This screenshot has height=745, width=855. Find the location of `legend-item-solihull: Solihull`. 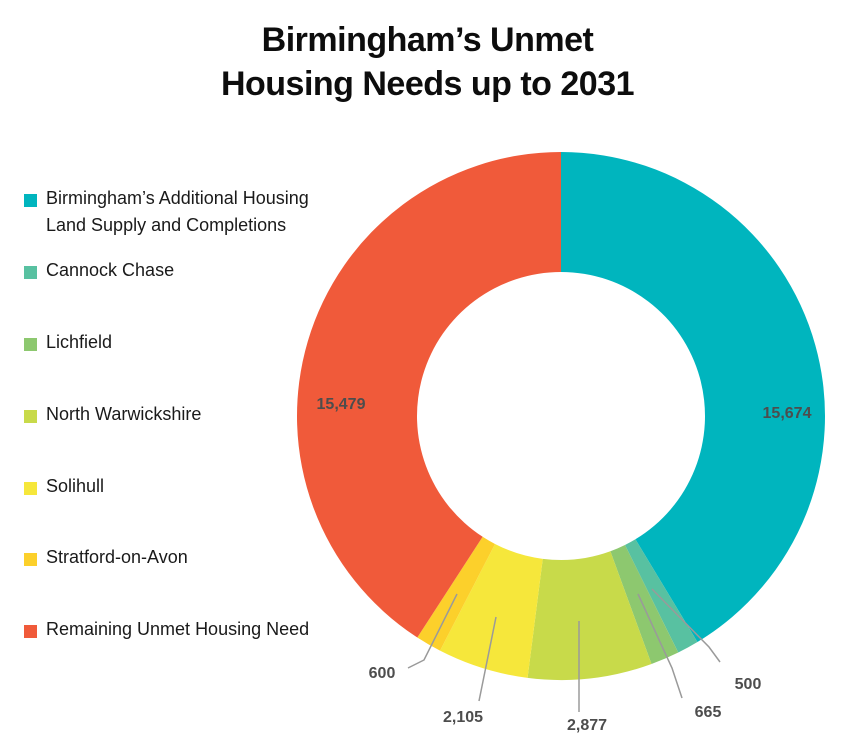

legend-item-solihull: Solihull is located at coordinates (64, 488).